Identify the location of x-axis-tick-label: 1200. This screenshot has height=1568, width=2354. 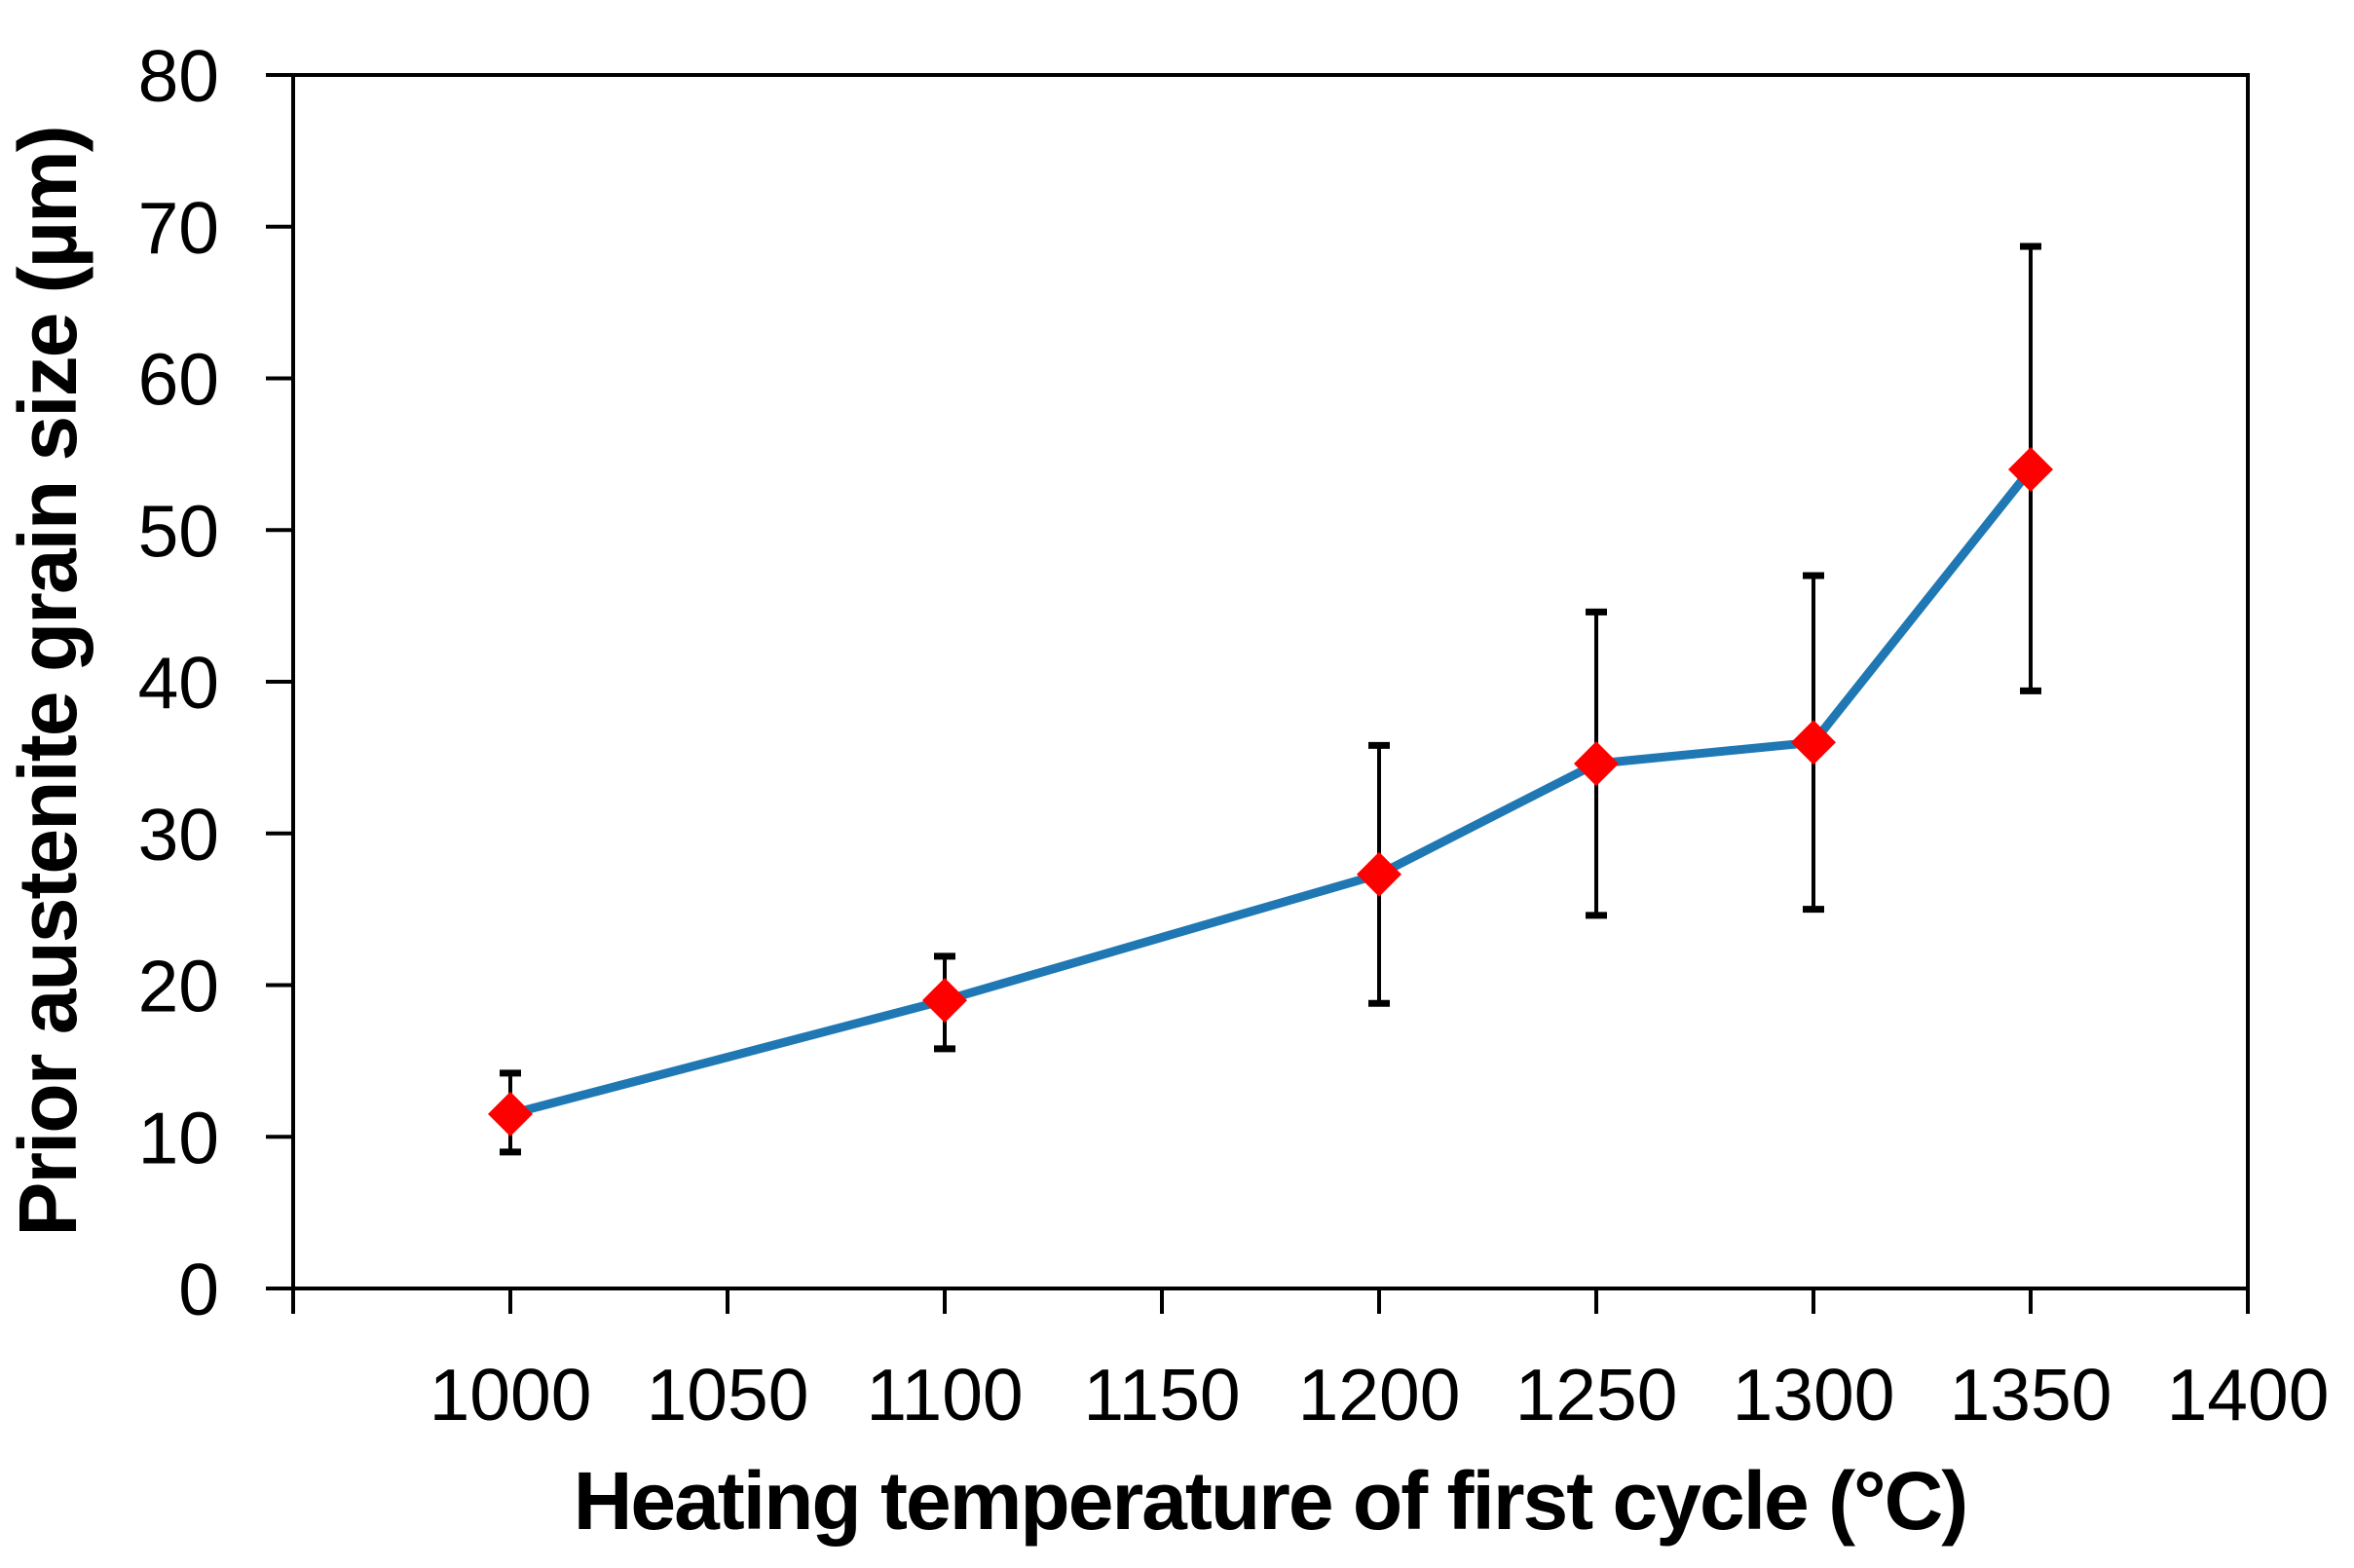
(1379, 1395).